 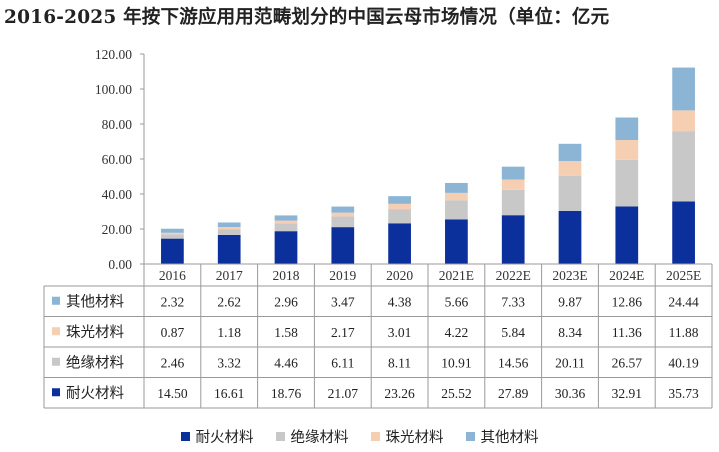 I want to click on bar-refractory-2024E, so click(x=627, y=235).